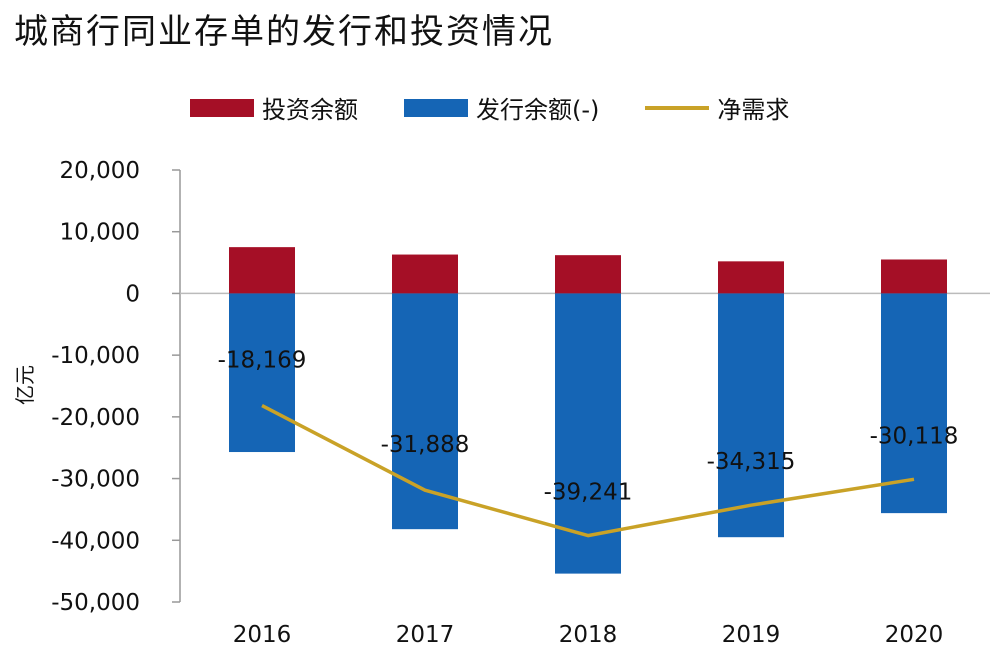 The height and width of the screenshot is (649, 1000). I want to click on x-tick-label: 2016, so click(262, 635).